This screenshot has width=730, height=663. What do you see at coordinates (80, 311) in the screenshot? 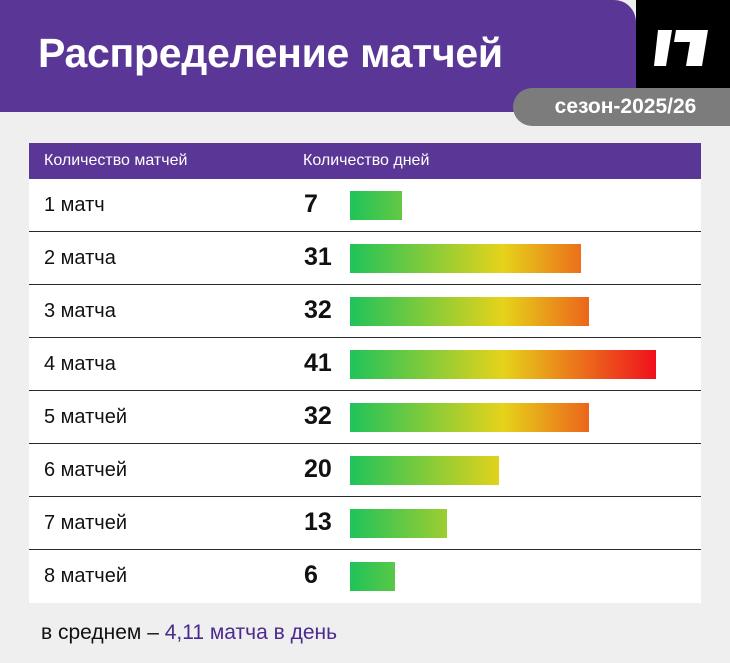
I see `row-label: 3 матча` at bounding box center [80, 311].